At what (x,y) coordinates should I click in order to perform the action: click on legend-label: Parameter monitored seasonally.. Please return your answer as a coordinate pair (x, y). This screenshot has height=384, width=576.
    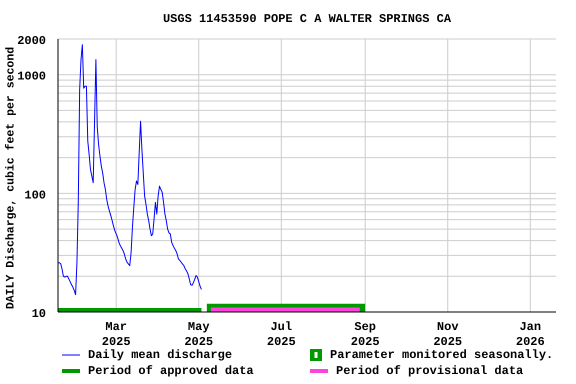
    Looking at the image, I should click on (442, 355).